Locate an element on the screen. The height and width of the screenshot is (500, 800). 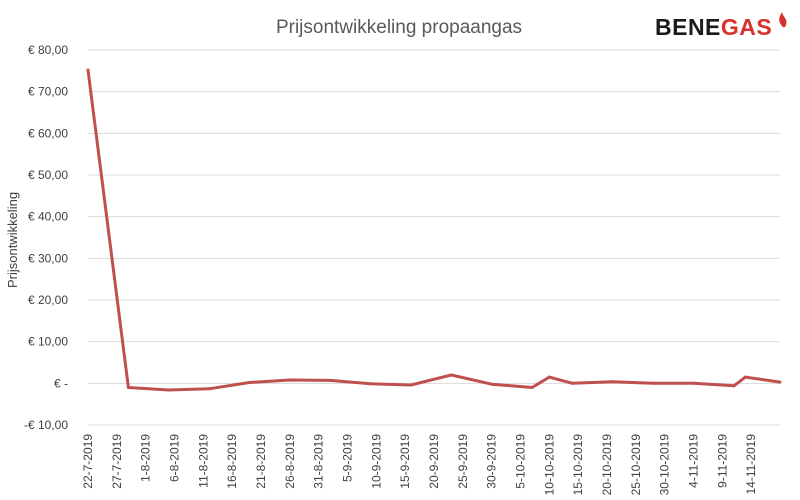
x-tick-label: 16-8-2019 is located at coordinates (232, 461).